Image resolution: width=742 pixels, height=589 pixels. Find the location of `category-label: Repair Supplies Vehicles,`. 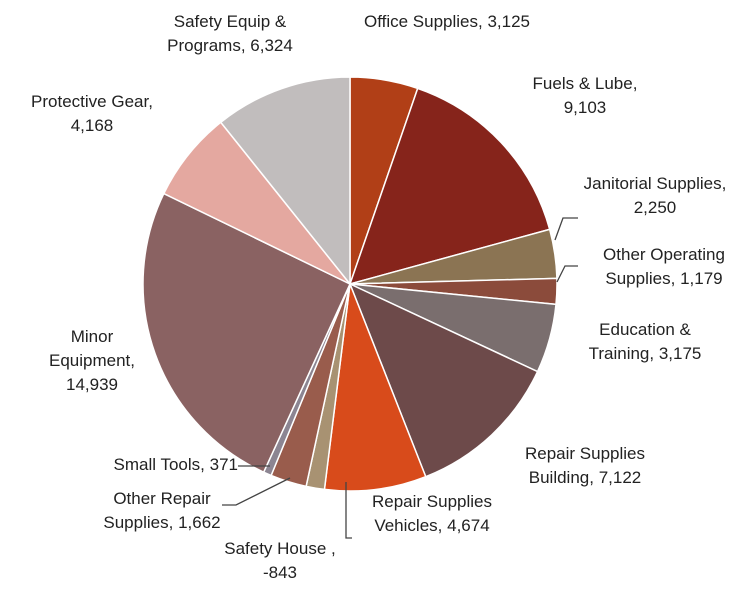

category-label: Repair Supplies Vehicles, is located at coordinates (431, 513).